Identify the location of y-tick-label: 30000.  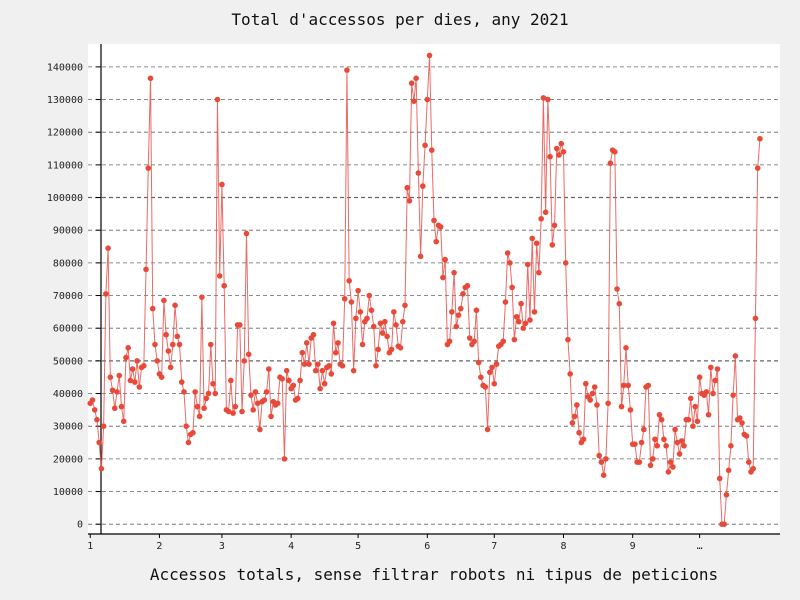
(68, 427).